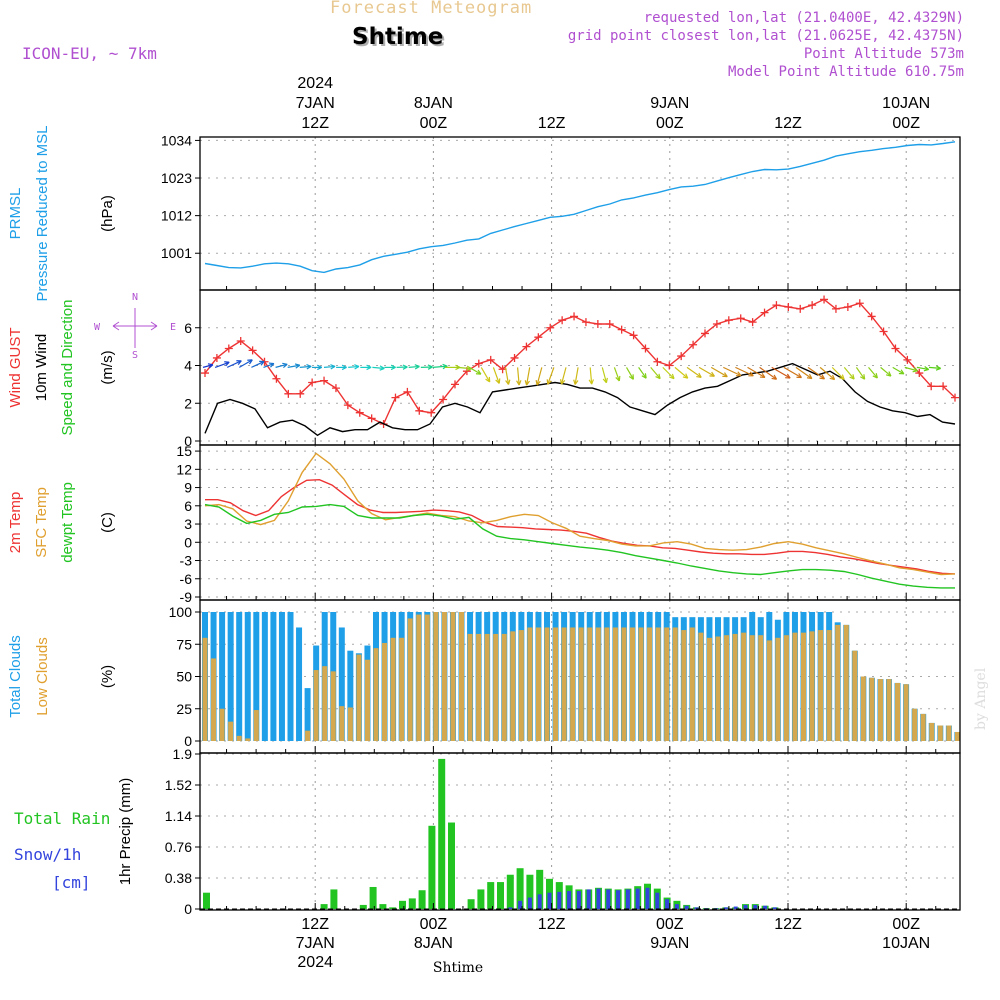 The image size is (1000, 1000). I want to click on temperature-ylabel: (C), so click(107, 522).